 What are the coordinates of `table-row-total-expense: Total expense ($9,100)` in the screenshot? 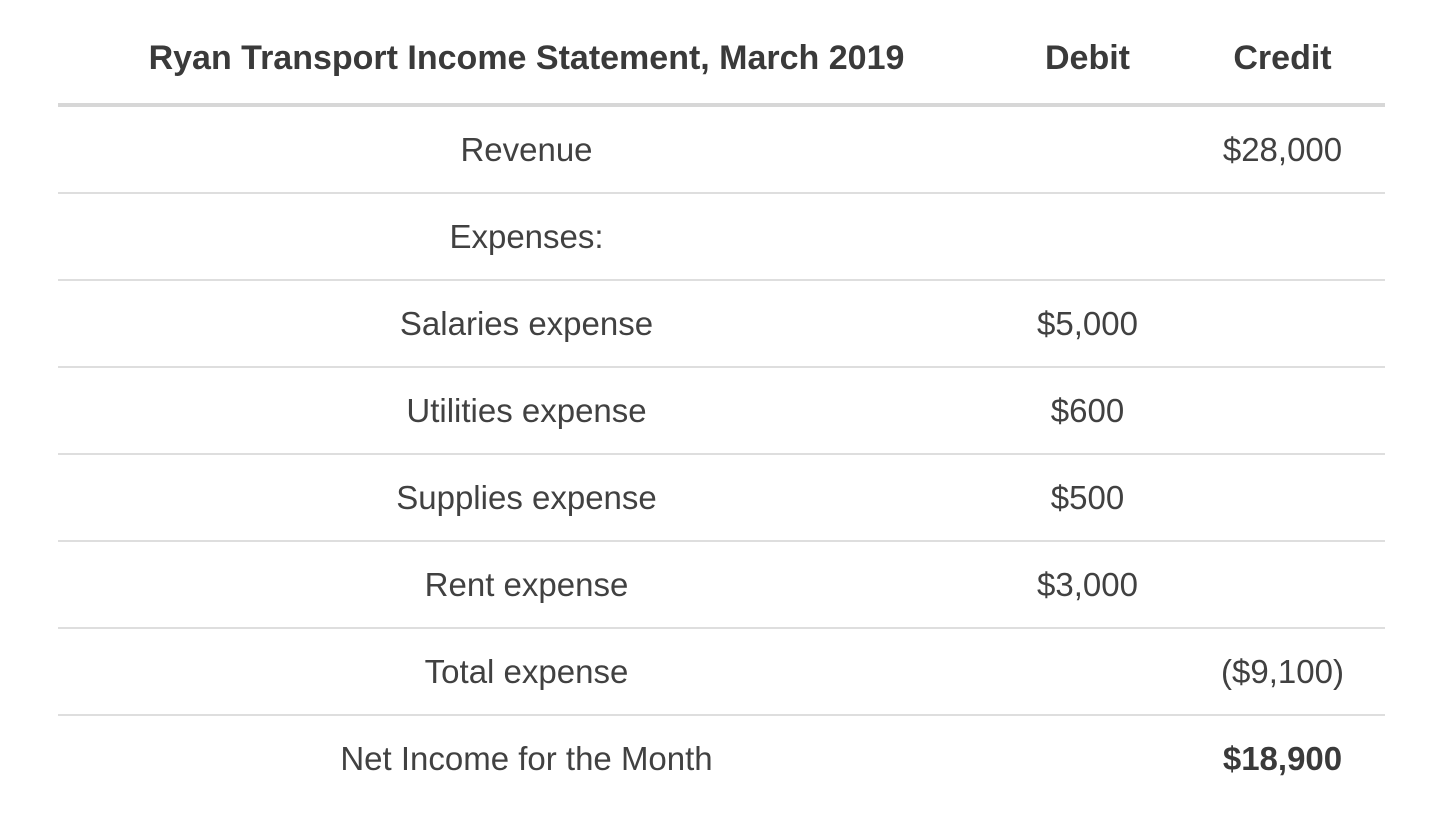 It's located at (721, 672).